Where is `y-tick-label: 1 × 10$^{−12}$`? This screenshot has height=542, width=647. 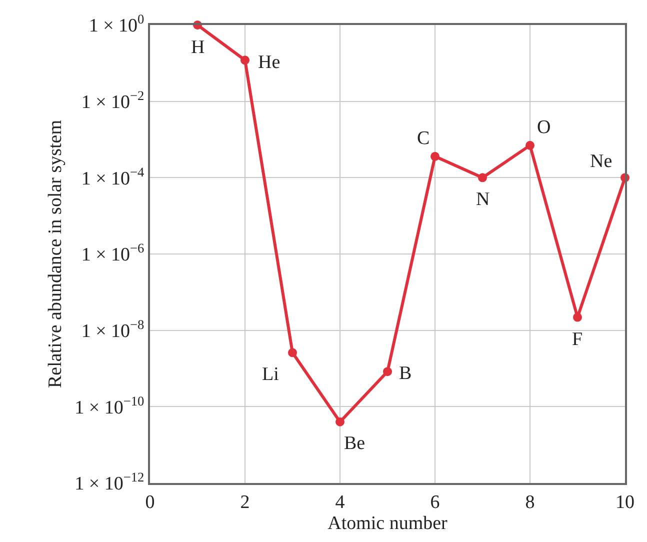
y-tick-label: 1 × 10$^{−12}$ is located at coordinates (109, 482).